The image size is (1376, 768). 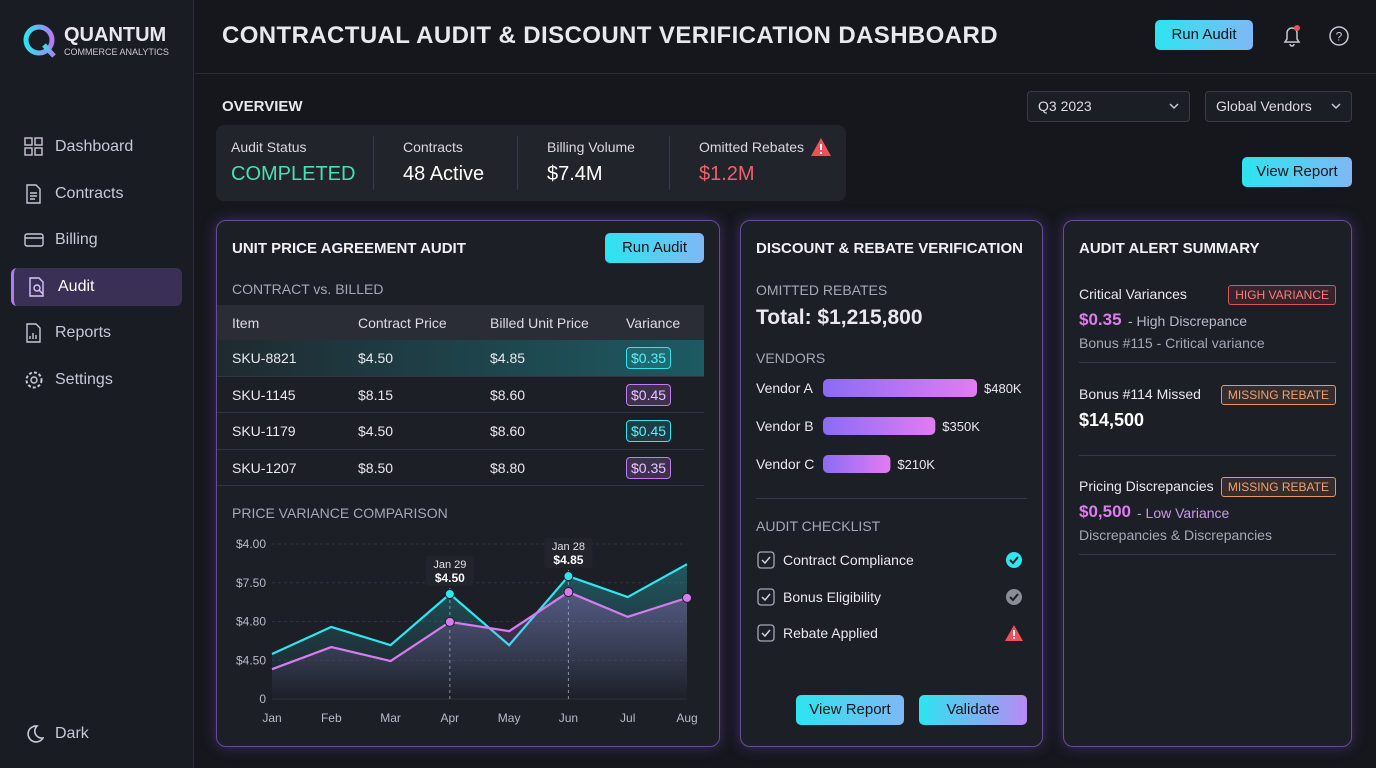 I want to click on stats-panel, so click(x=531, y=163).